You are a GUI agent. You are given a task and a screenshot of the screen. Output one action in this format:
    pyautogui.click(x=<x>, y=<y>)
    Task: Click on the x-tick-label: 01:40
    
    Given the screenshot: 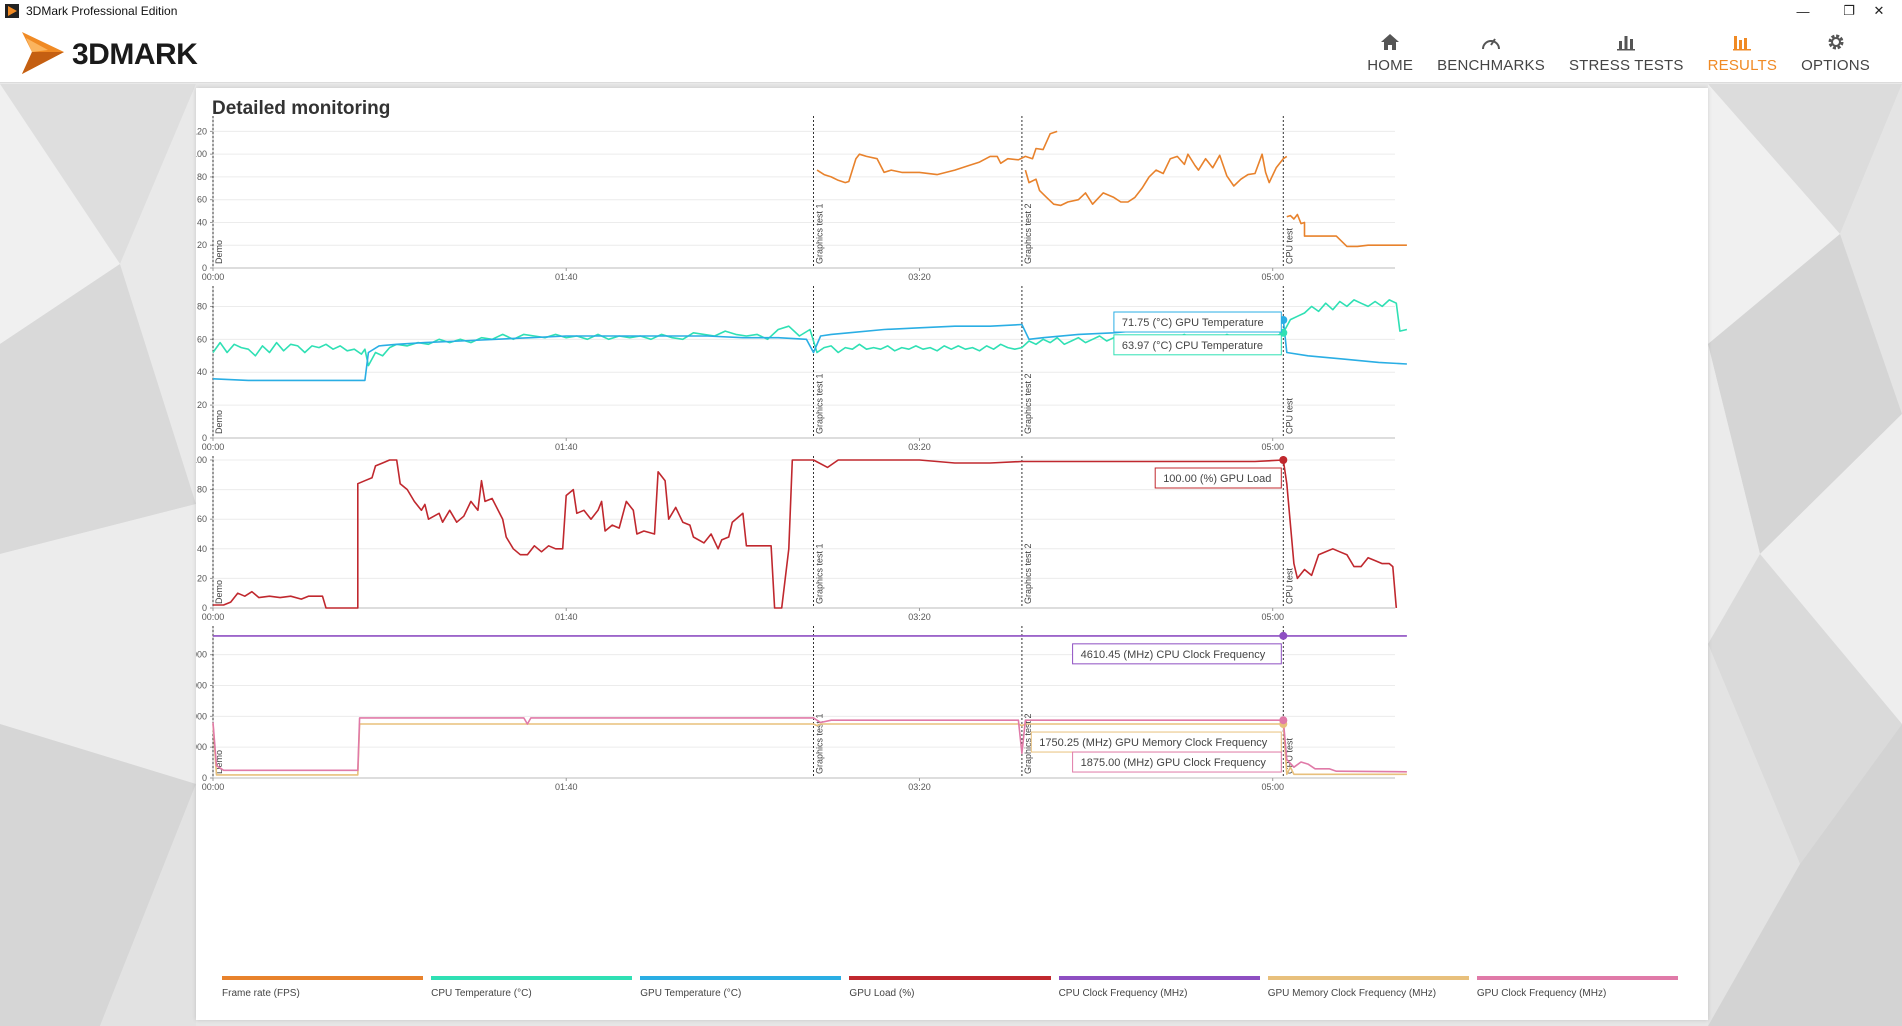 What is the action you would take?
    pyautogui.click(x=566, y=277)
    